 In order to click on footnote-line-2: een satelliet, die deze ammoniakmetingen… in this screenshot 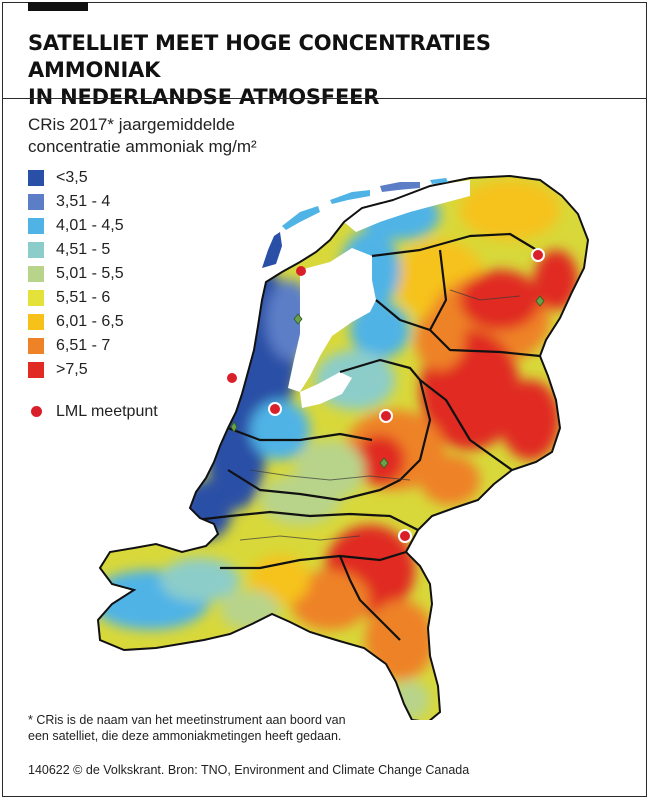, I will do `click(185, 736)`.